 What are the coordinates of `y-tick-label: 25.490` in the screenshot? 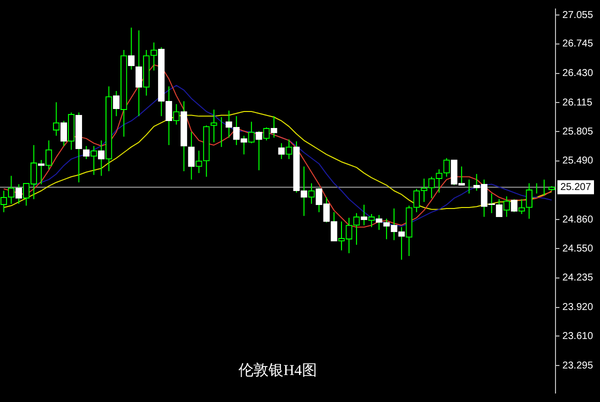 It's located at (578, 161).